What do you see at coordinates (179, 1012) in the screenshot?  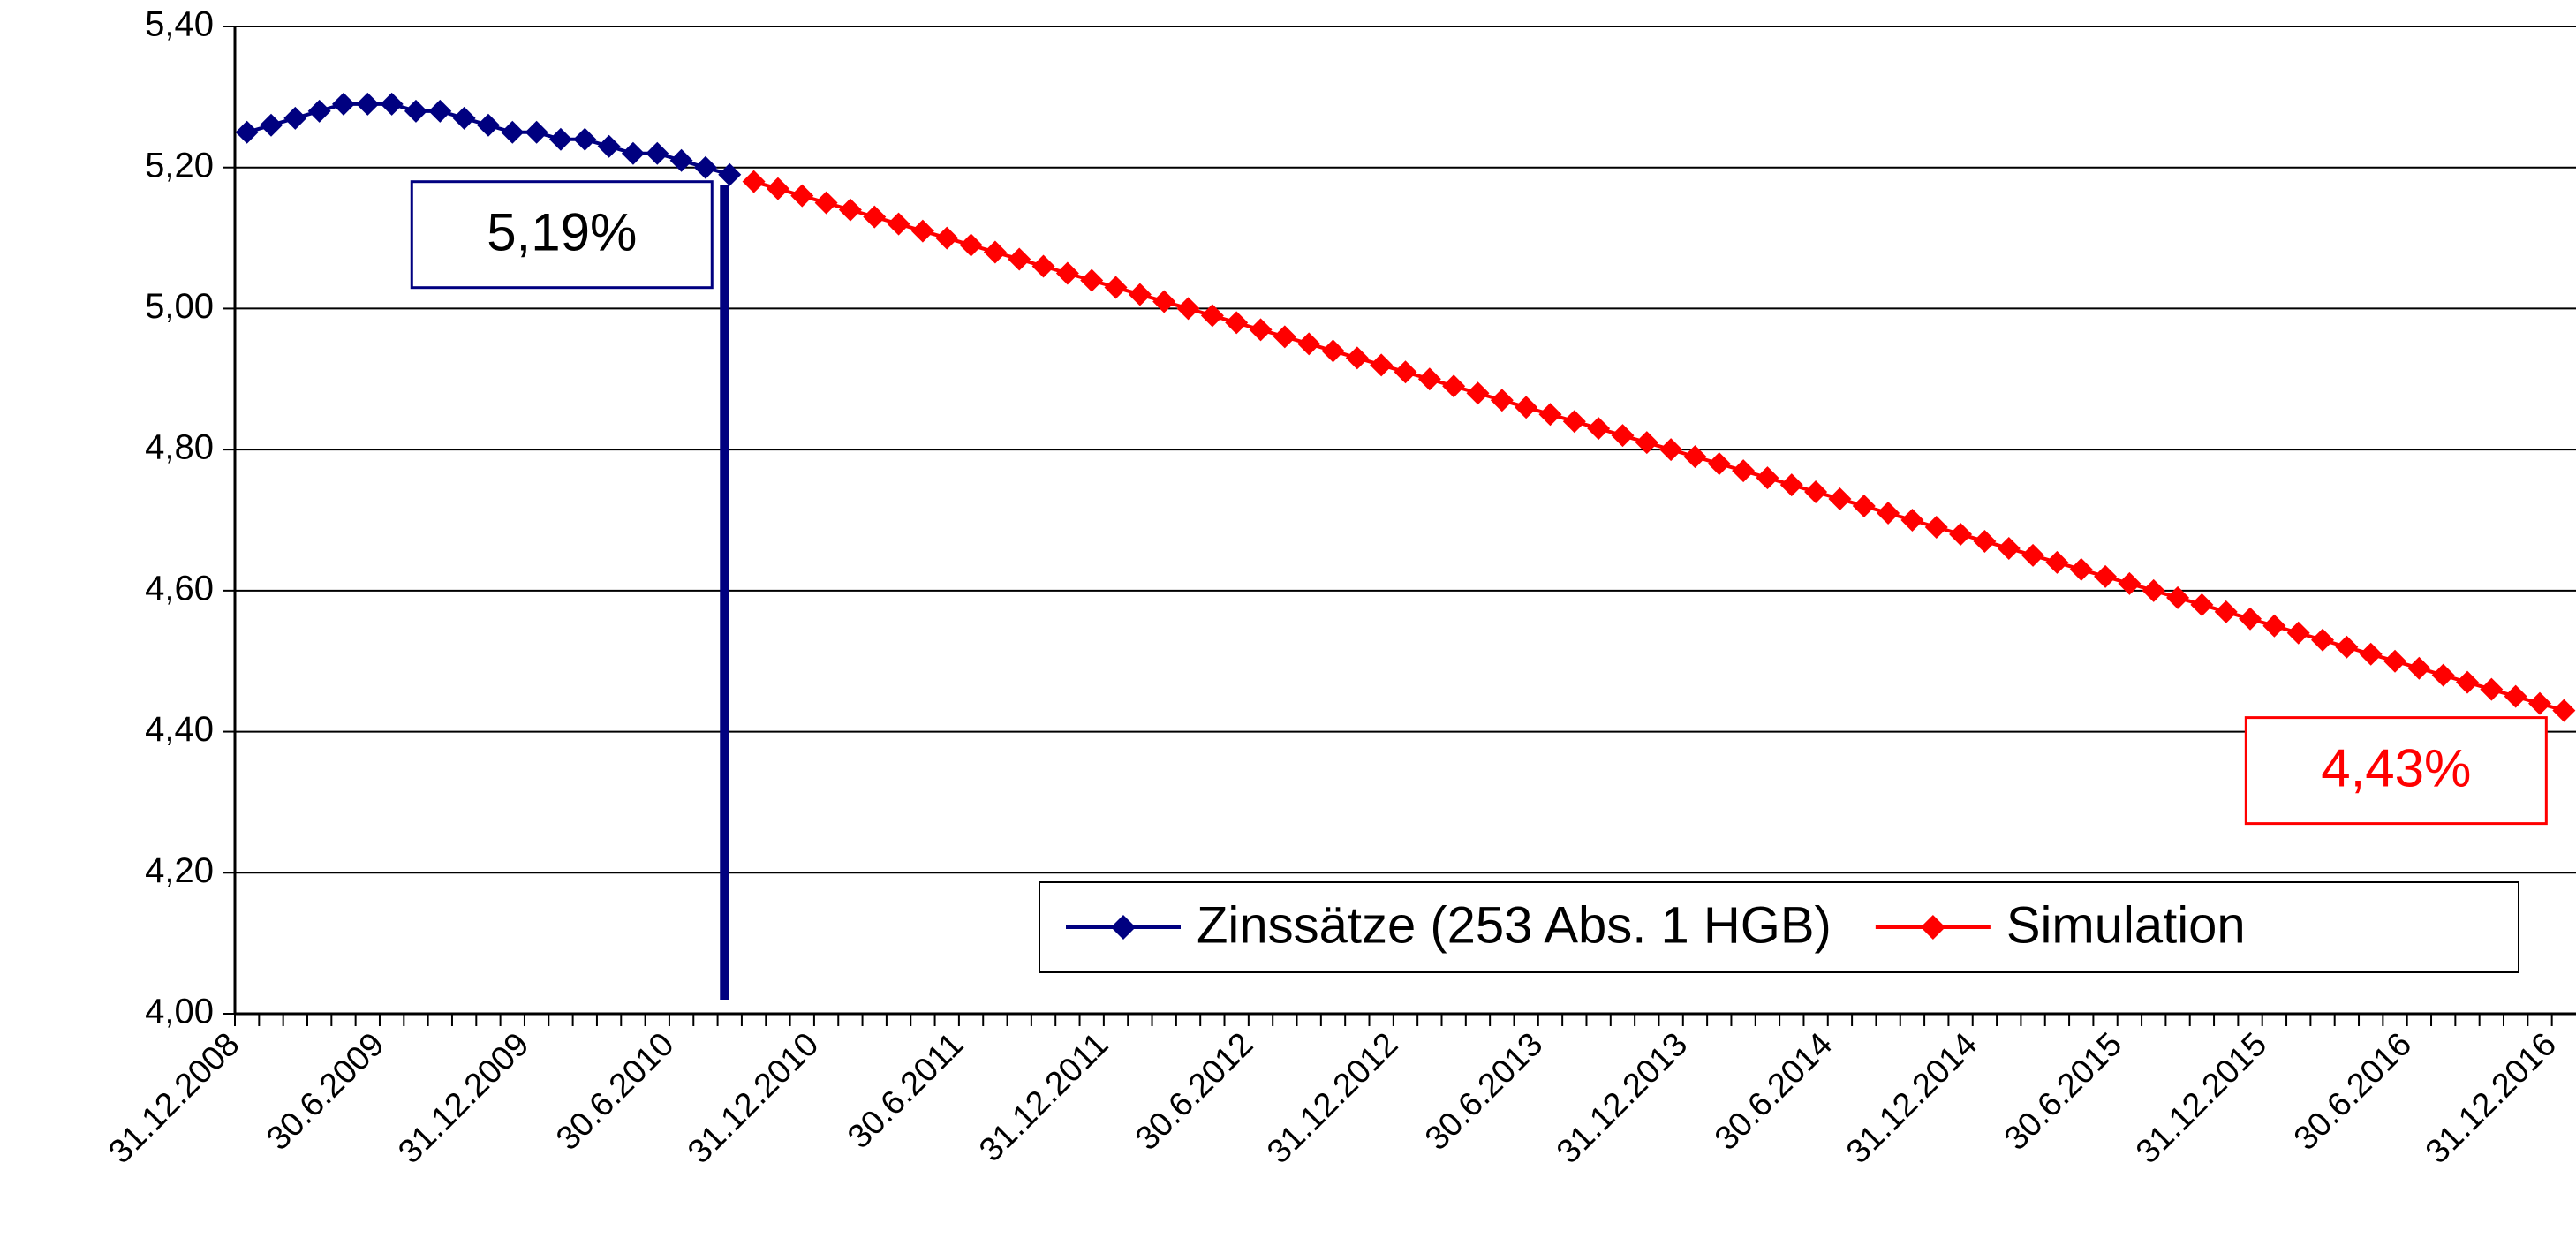 I see `y-tick-label: 4,00` at bounding box center [179, 1012].